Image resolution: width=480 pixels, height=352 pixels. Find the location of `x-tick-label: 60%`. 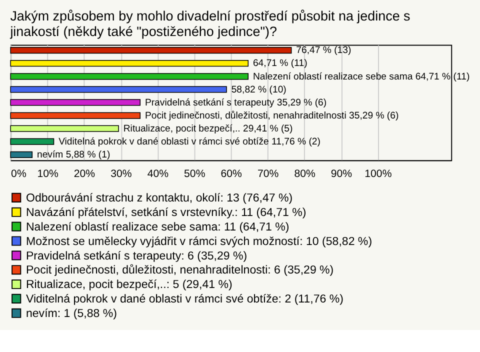

x-tick-label: 60% is located at coordinates (231, 174).